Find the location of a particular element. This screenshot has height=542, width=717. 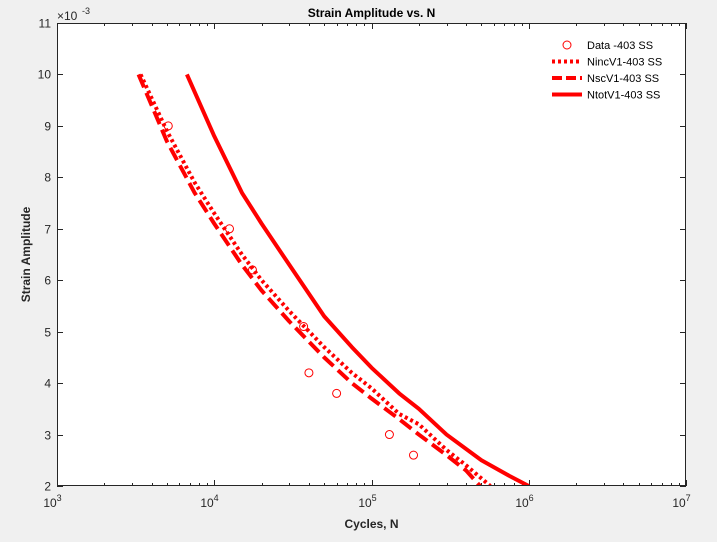

y-multiplier-label: ×10 is located at coordinates (67, 16).